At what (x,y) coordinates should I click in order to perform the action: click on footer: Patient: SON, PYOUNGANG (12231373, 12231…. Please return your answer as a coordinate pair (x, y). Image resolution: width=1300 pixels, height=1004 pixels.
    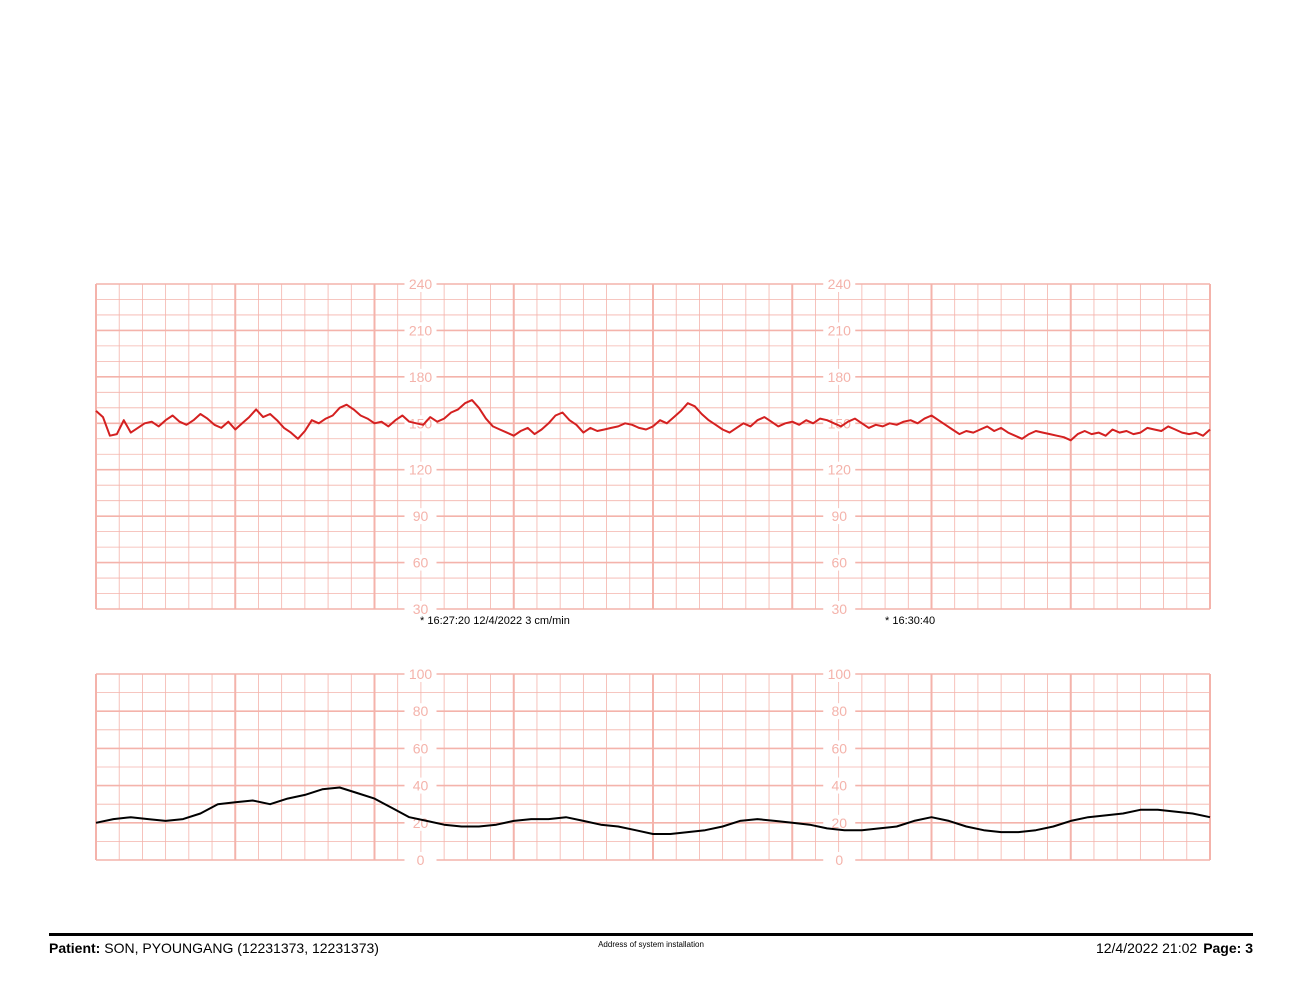
    Looking at the image, I should click on (651, 950).